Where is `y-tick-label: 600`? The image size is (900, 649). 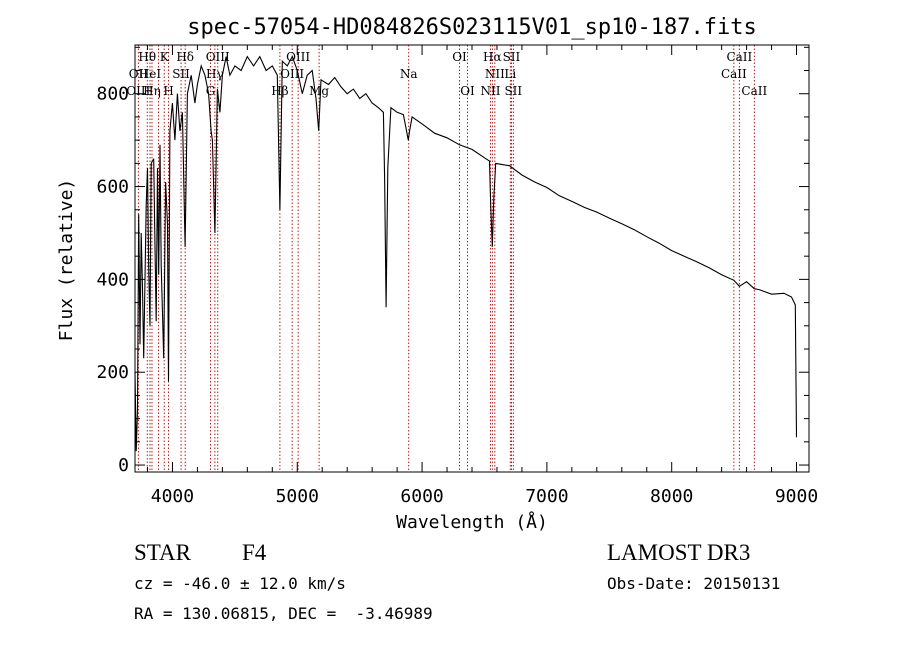
y-tick-label: 600 is located at coordinates (112, 187).